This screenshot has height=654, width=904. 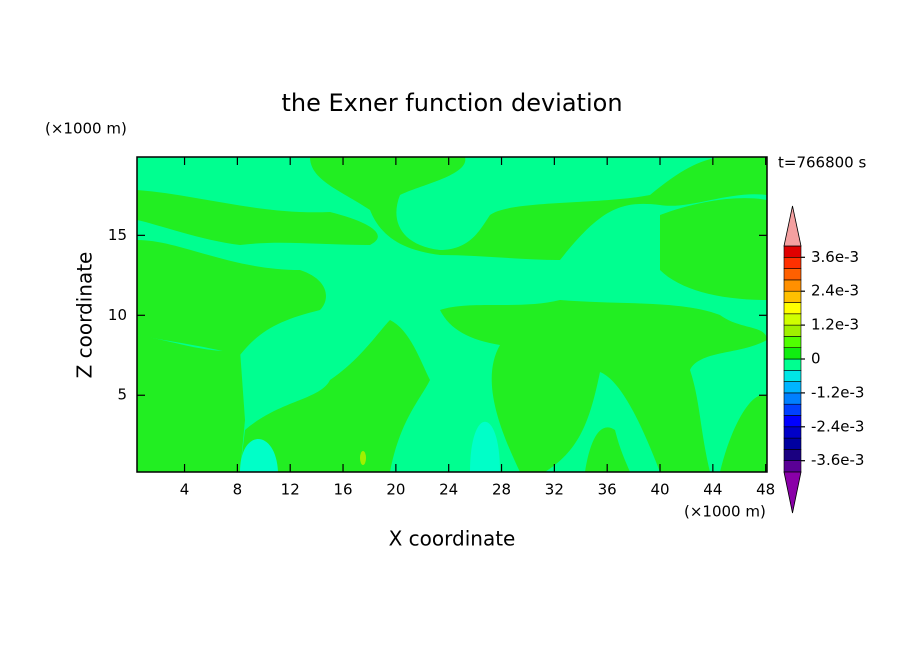 I want to click on x-tick-label: 16, so click(x=342, y=490).